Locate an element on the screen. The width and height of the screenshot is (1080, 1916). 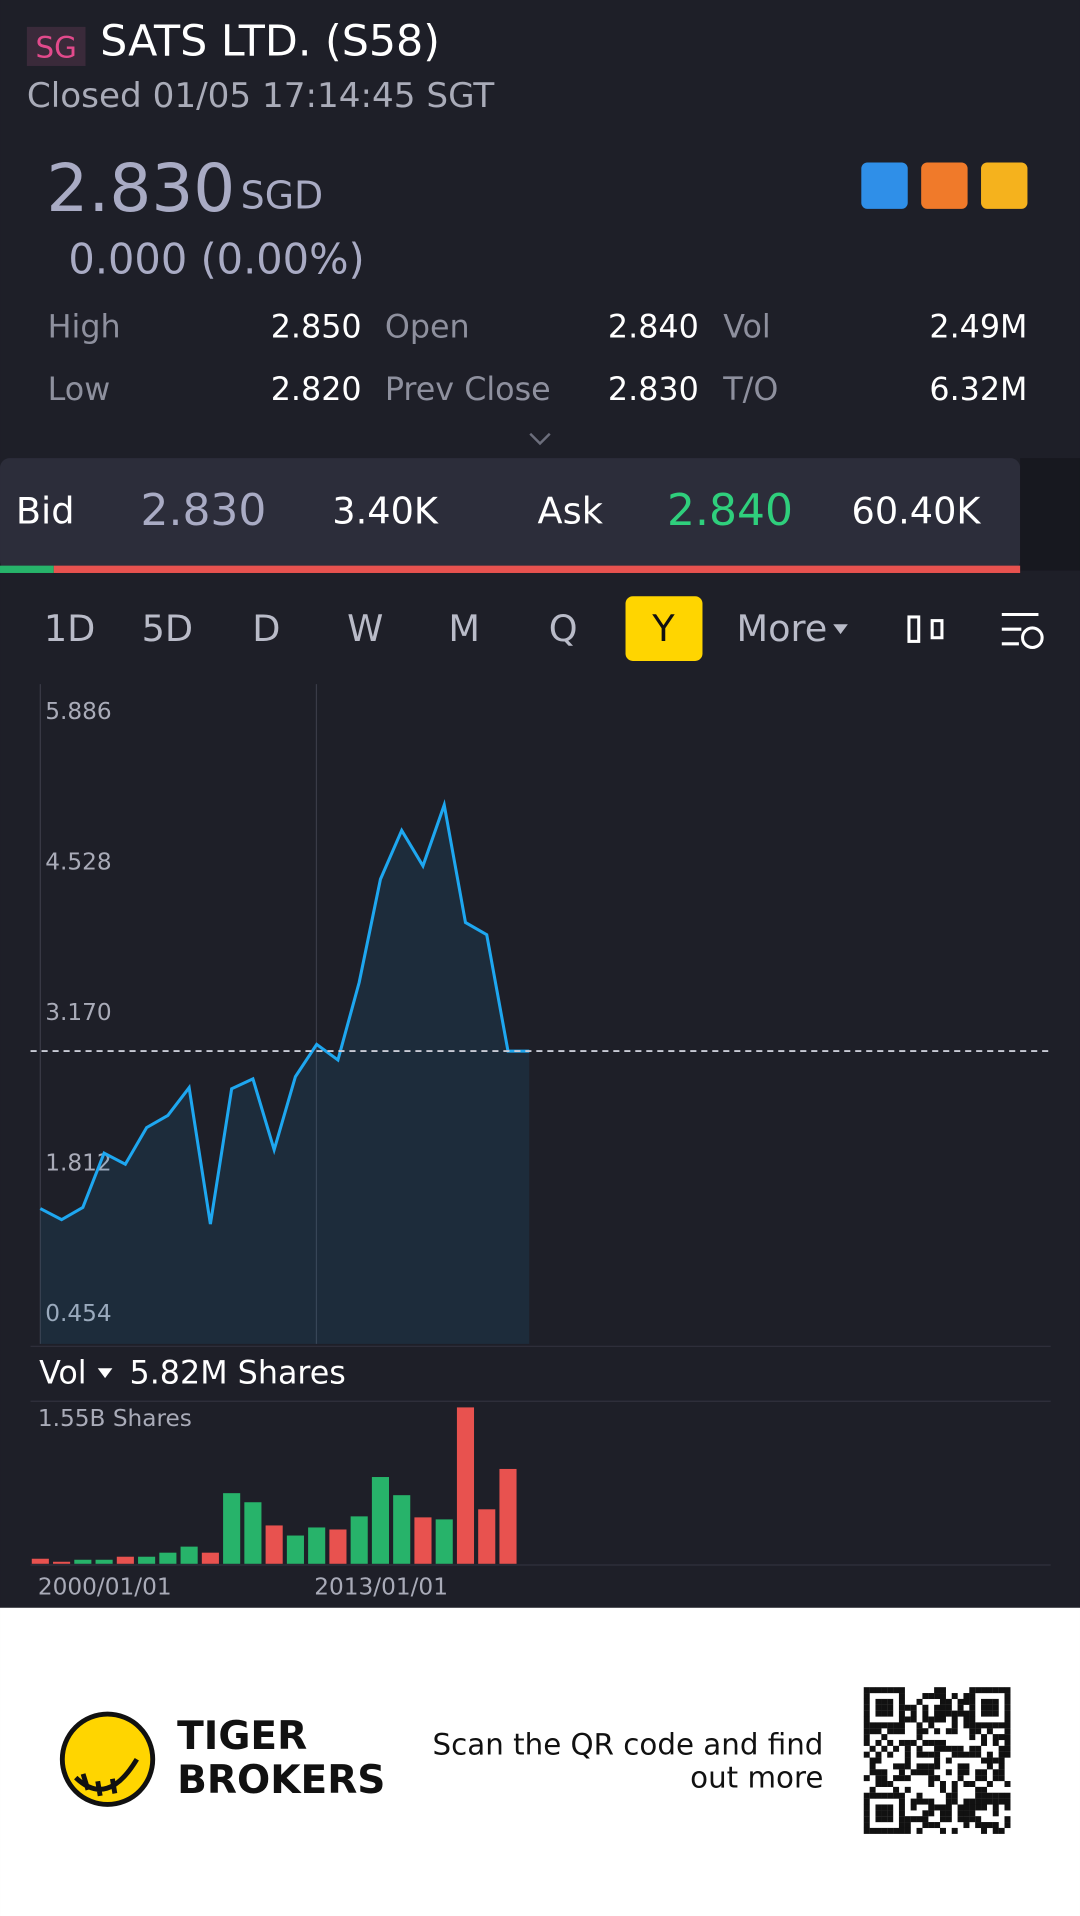
currency: SGD is located at coordinates (282, 195).